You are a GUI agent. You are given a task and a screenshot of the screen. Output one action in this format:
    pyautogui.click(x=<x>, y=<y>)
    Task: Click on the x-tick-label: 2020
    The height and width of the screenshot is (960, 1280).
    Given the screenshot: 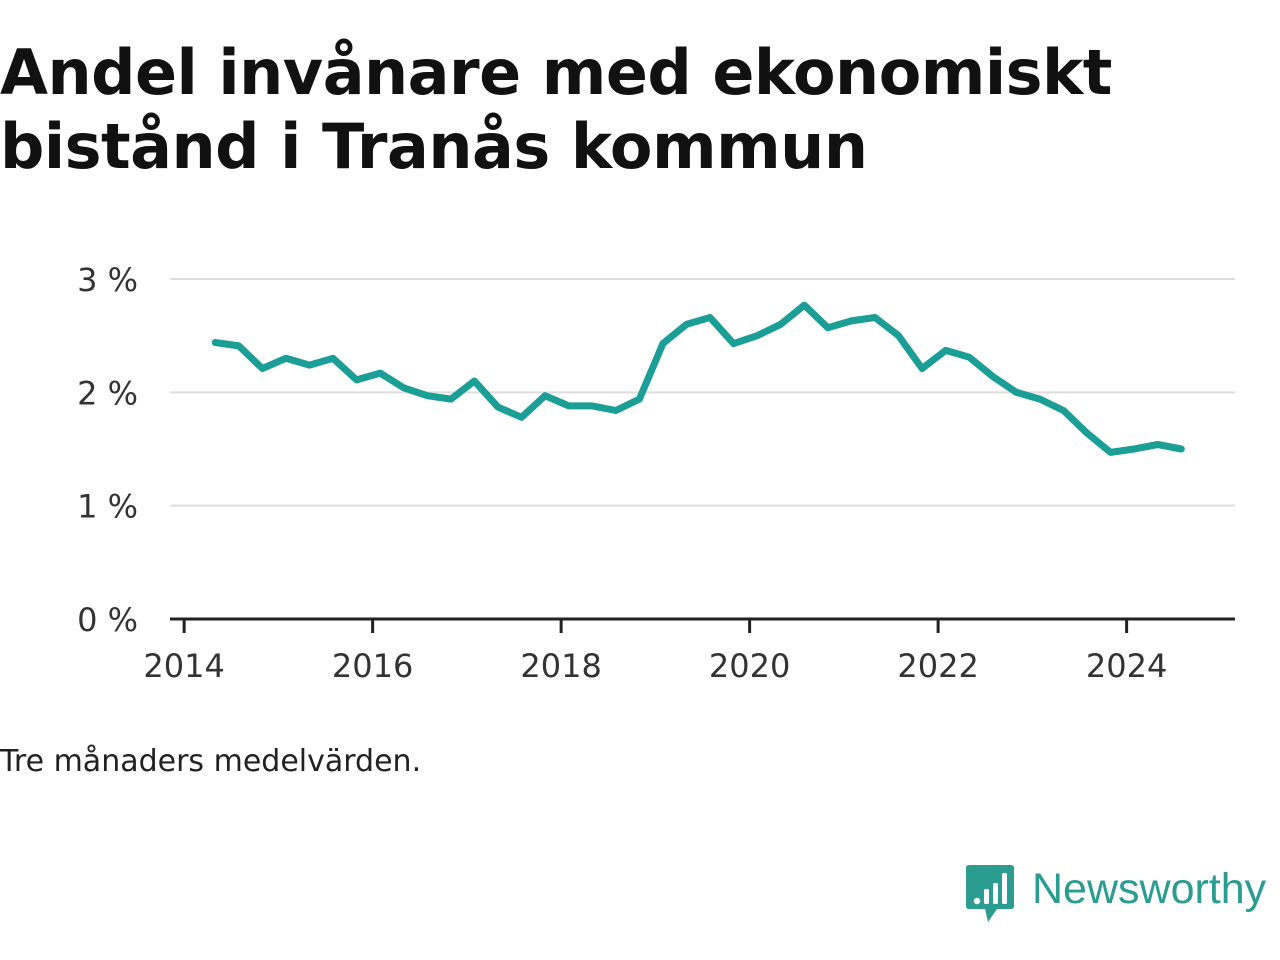 What is the action you would take?
    pyautogui.click(x=749, y=666)
    